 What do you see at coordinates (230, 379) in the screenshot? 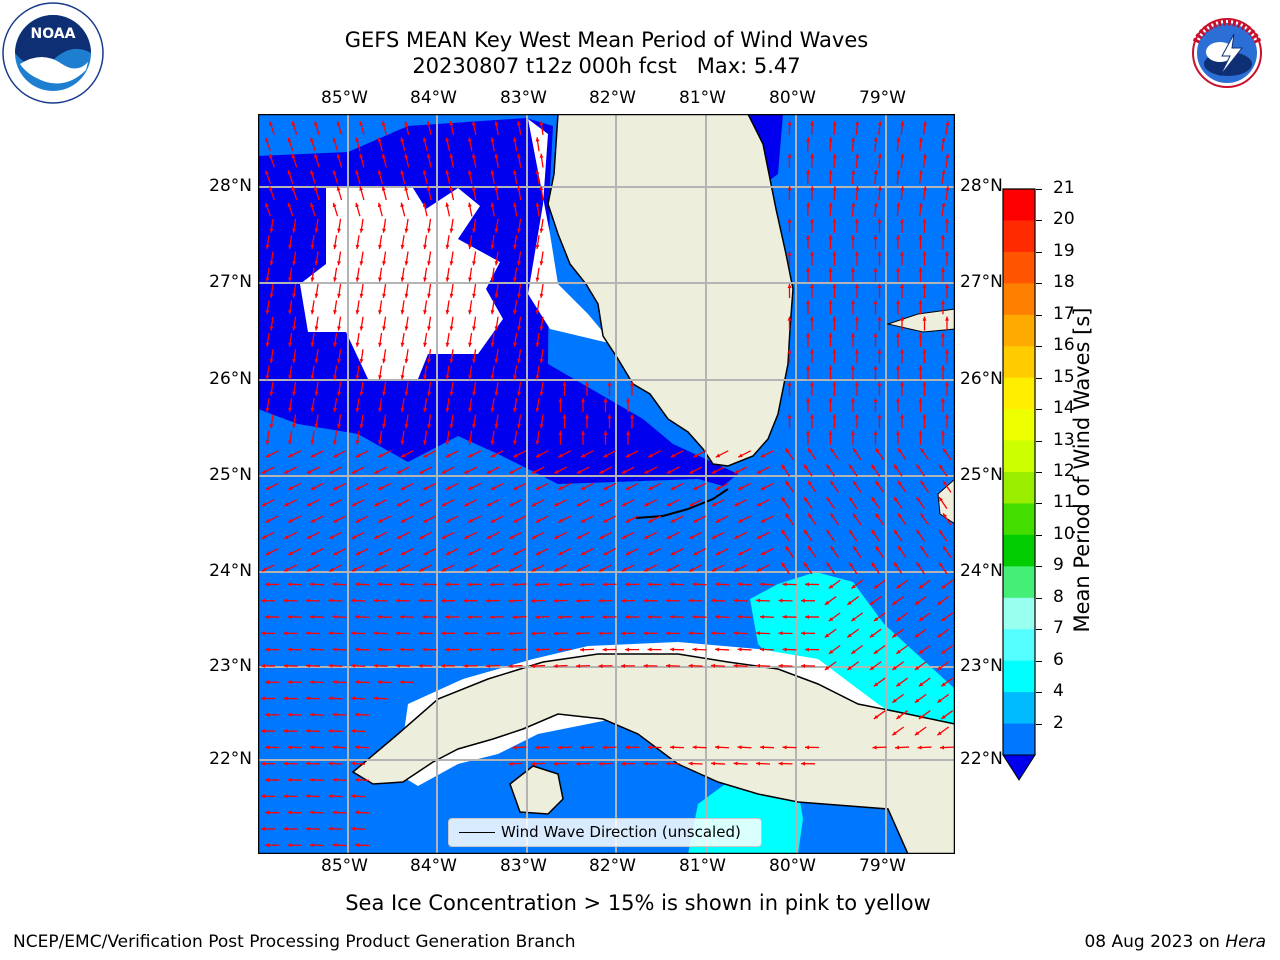
I see `lat-tick-left: 26°N` at bounding box center [230, 379].